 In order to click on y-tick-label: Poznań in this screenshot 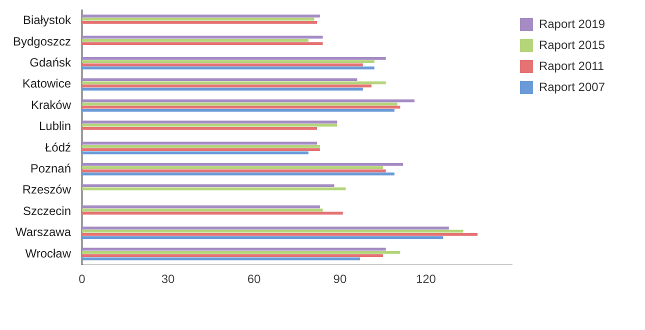, I will do `click(51, 169)`.